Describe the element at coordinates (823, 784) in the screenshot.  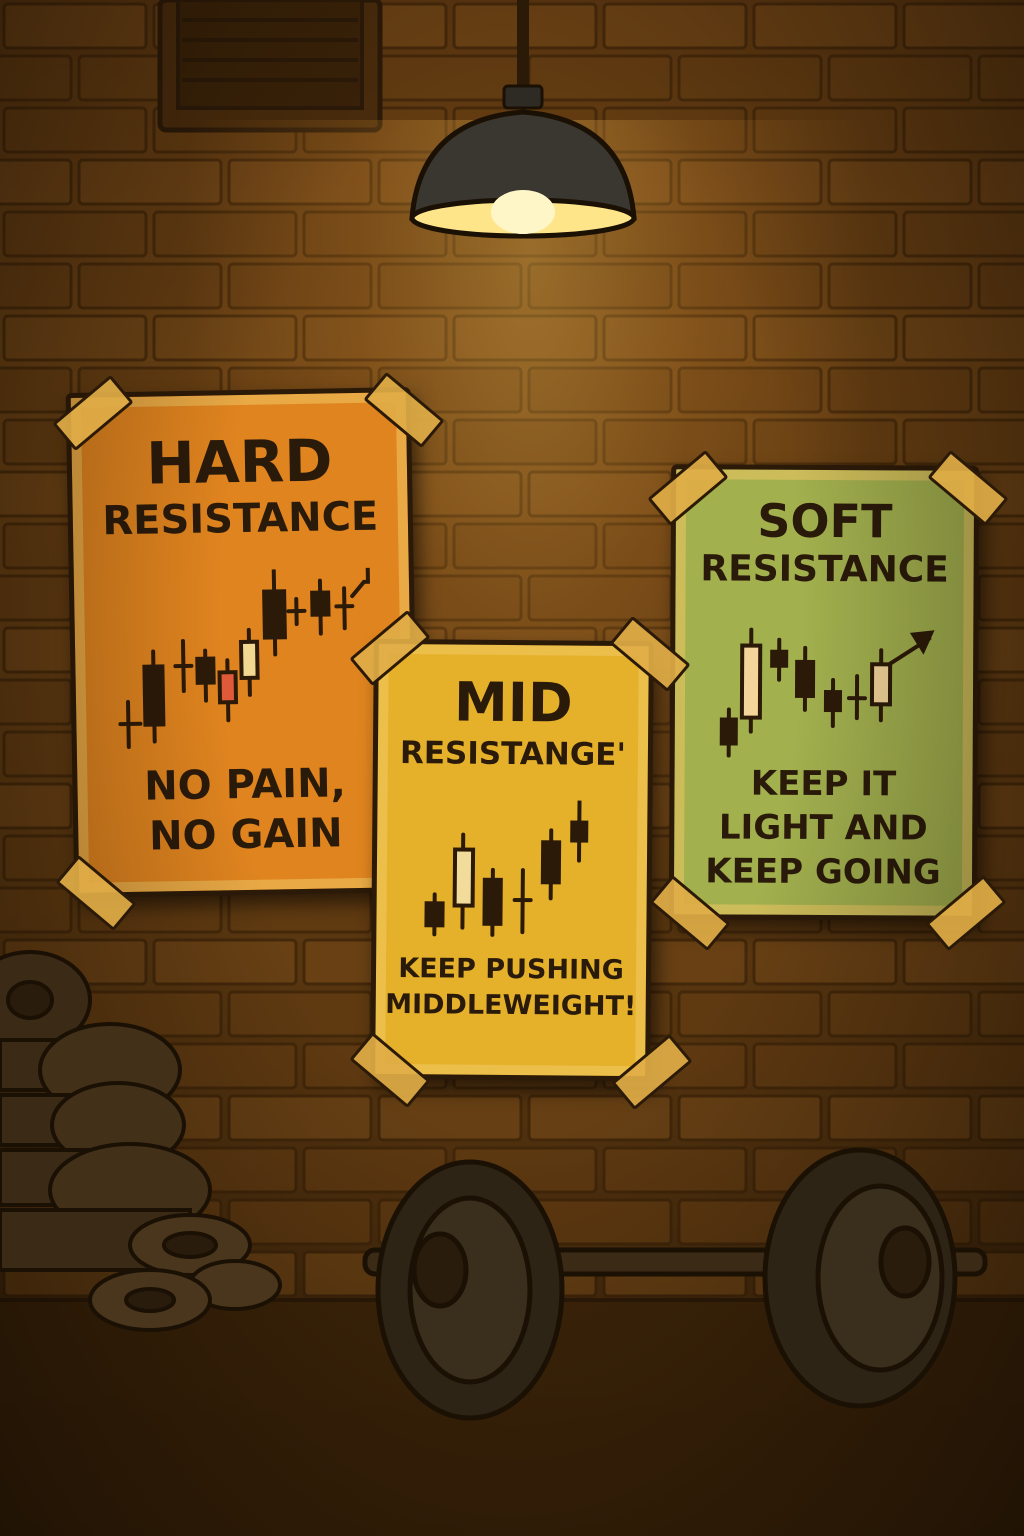
I see `poster-motto-line: KEEP IT` at that location.